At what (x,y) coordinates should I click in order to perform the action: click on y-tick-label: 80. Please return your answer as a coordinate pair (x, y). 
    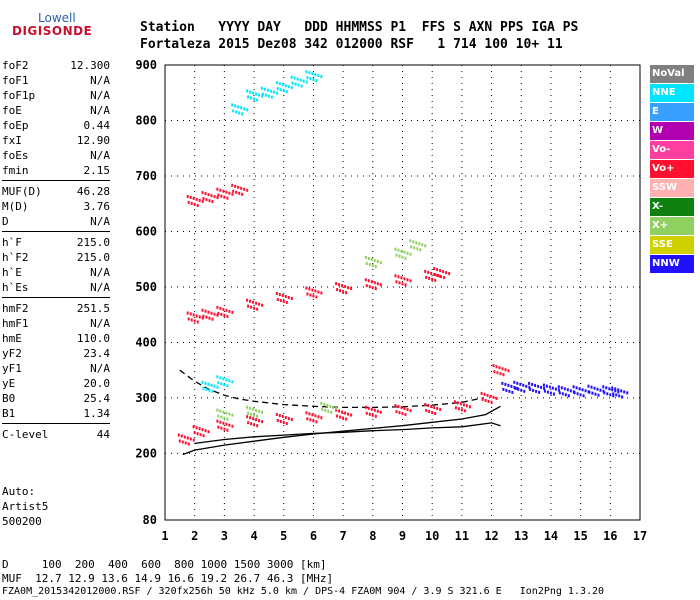
    Looking at the image, I should click on (150, 520).